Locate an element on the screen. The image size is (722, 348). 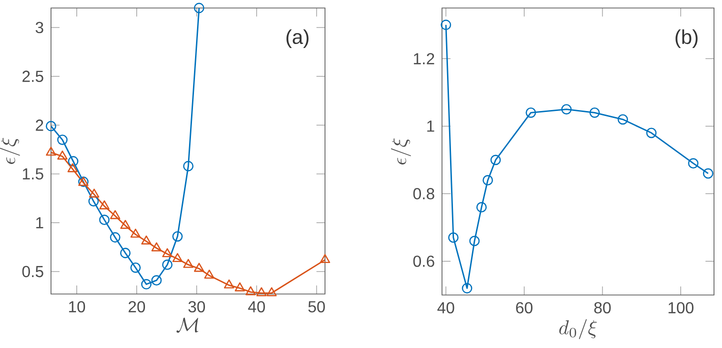
y-tick-label: 2.5 is located at coordinates (33, 76).